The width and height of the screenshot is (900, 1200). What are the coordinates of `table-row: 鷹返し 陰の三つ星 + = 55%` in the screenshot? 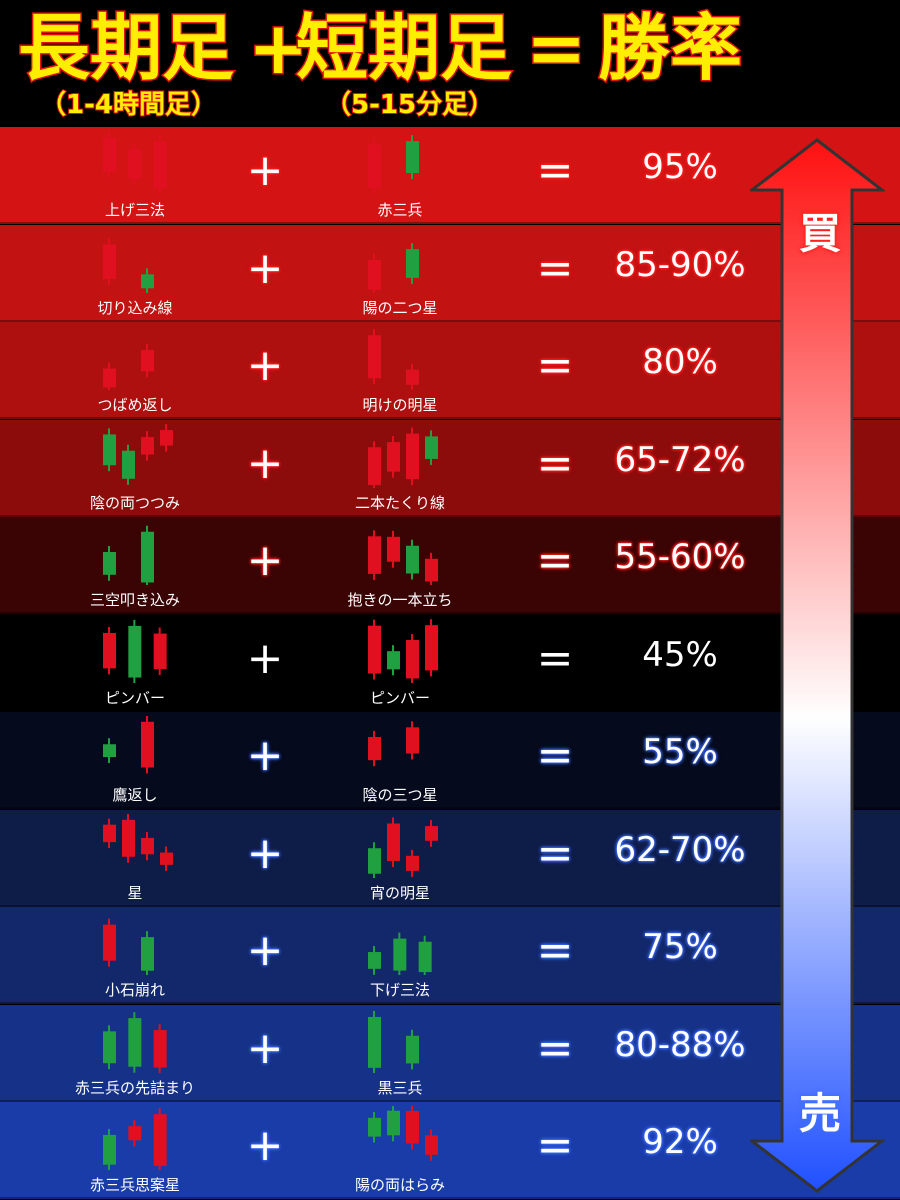 It's located at (450, 760).